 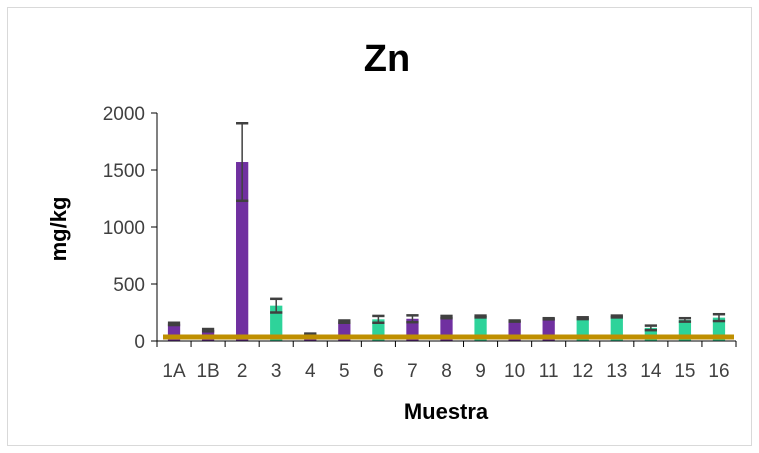 What do you see at coordinates (616, 371) in the screenshot?
I see `x-tick-label-13: 13` at bounding box center [616, 371].